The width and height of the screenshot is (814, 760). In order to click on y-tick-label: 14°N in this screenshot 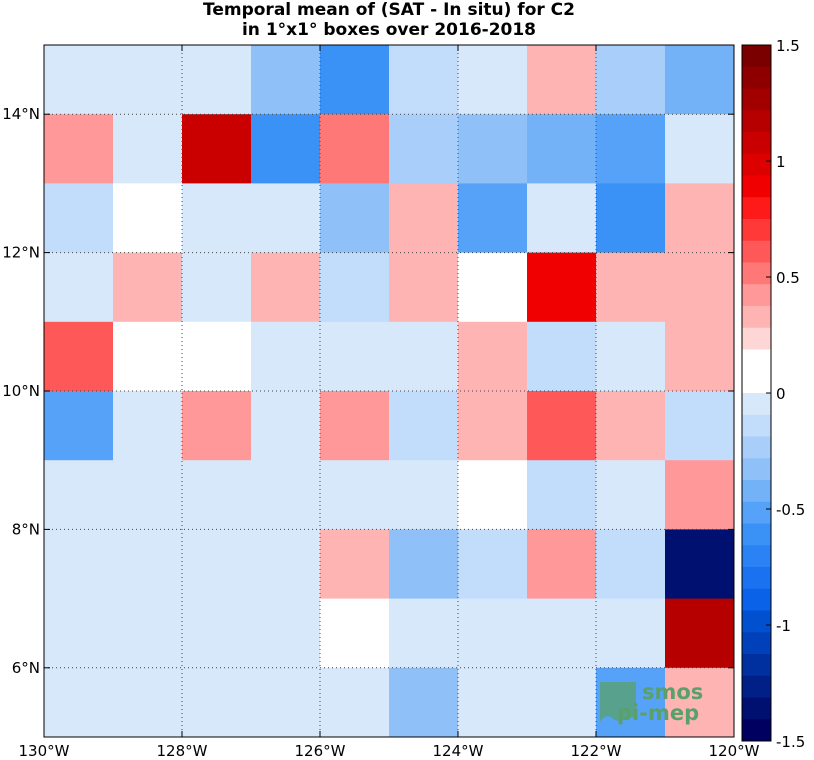, I will do `click(21, 114)`.